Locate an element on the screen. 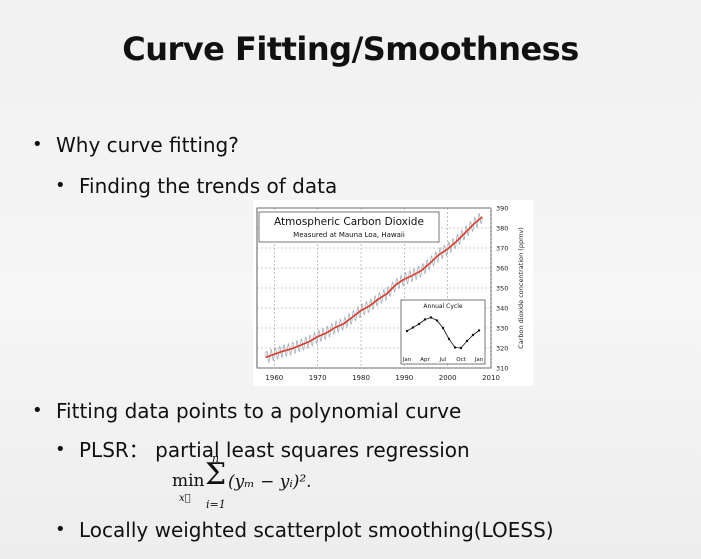 The height and width of the screenshot is (559, 701). x-tick-label: 1970 is located at coordinates (318, 378).